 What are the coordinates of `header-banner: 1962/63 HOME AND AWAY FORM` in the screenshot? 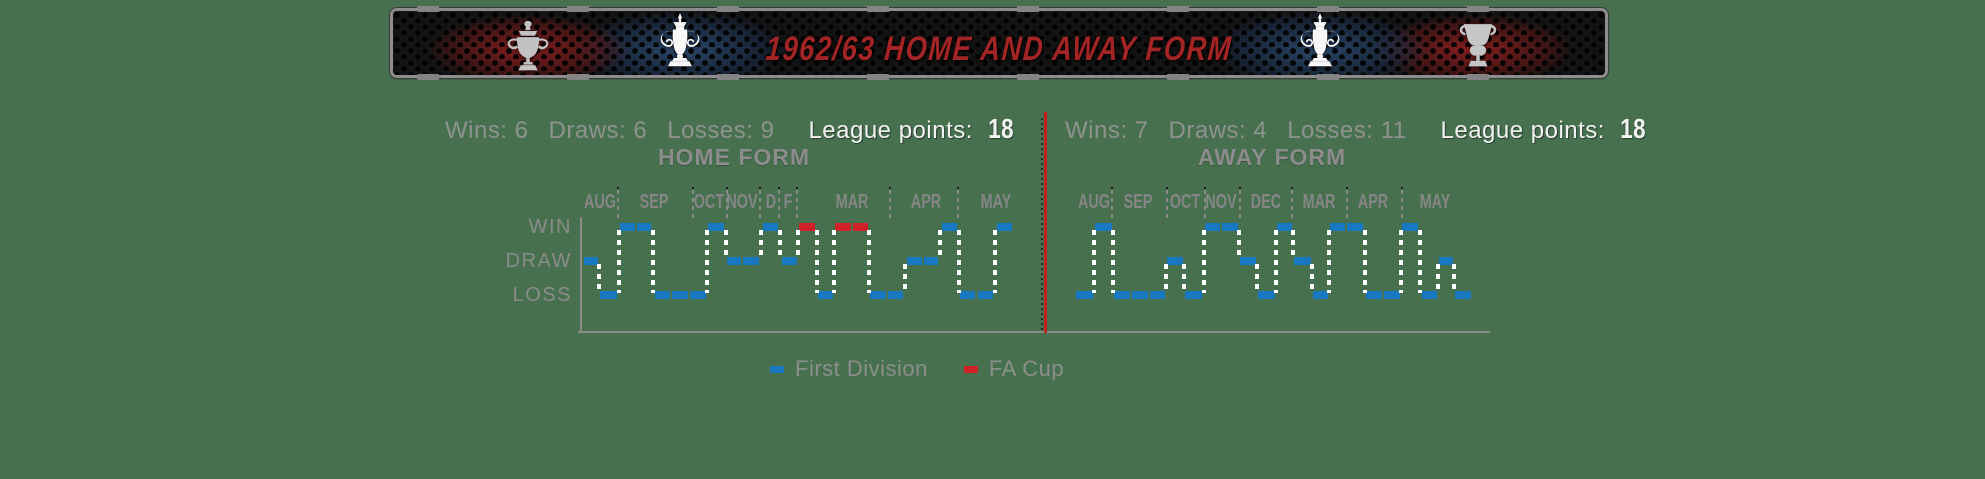 It's located at (999, 43).